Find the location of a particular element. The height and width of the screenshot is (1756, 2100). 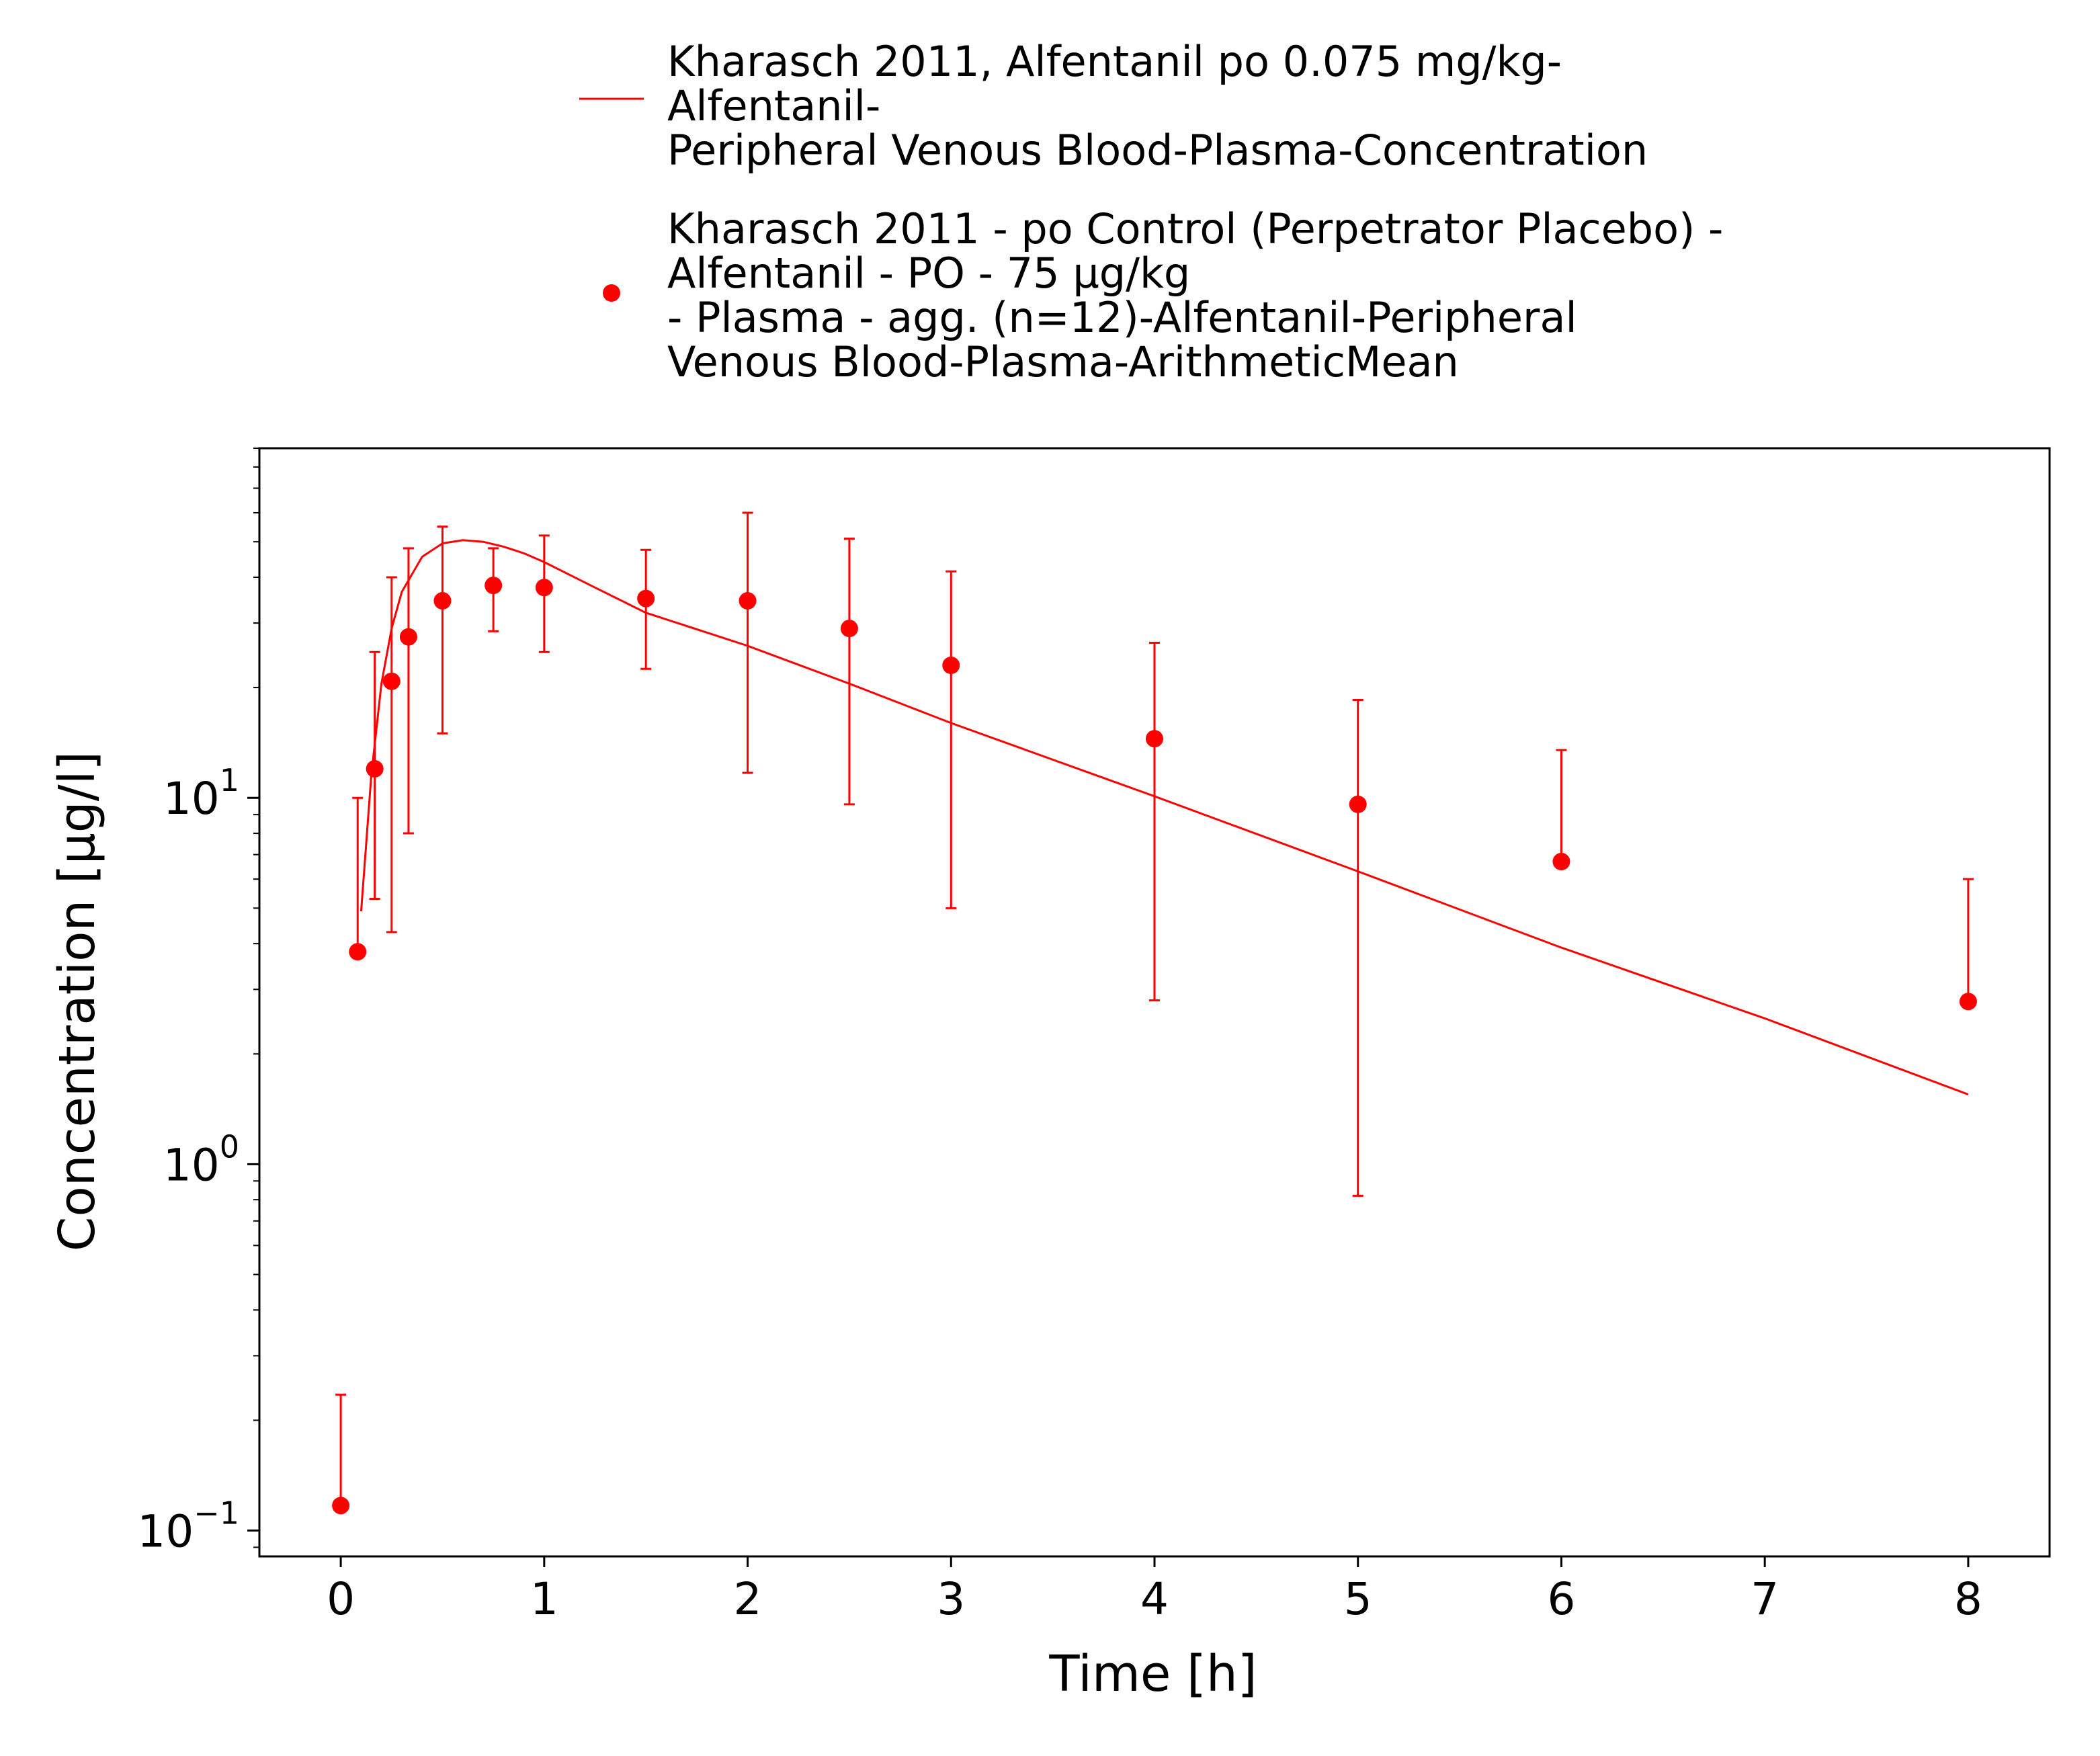

x-tick-label: 4 is located at coordinates (1155, 1599).